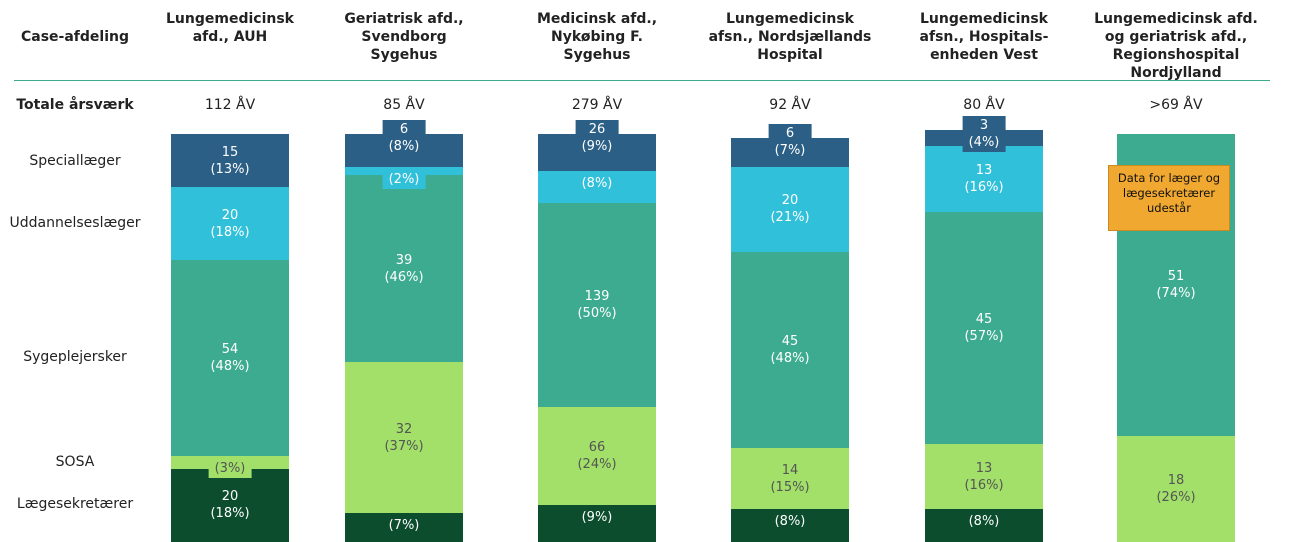  Describe the element at coordinates (790, 487) in the screenshot. I see `percent-label: (15%)` at that location.